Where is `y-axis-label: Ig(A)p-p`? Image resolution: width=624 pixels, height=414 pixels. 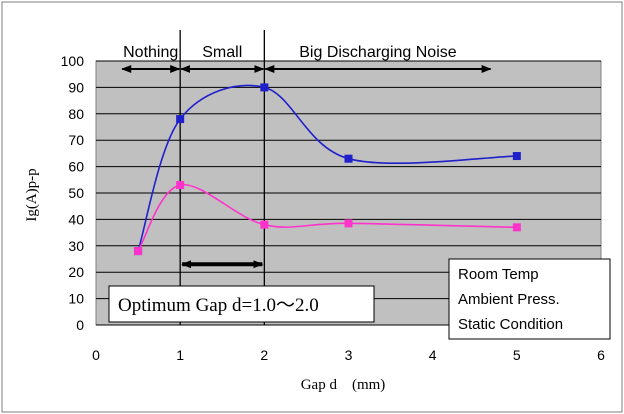 y-axis-label: Ig(A)p-p is located at coordinates (32, 194).